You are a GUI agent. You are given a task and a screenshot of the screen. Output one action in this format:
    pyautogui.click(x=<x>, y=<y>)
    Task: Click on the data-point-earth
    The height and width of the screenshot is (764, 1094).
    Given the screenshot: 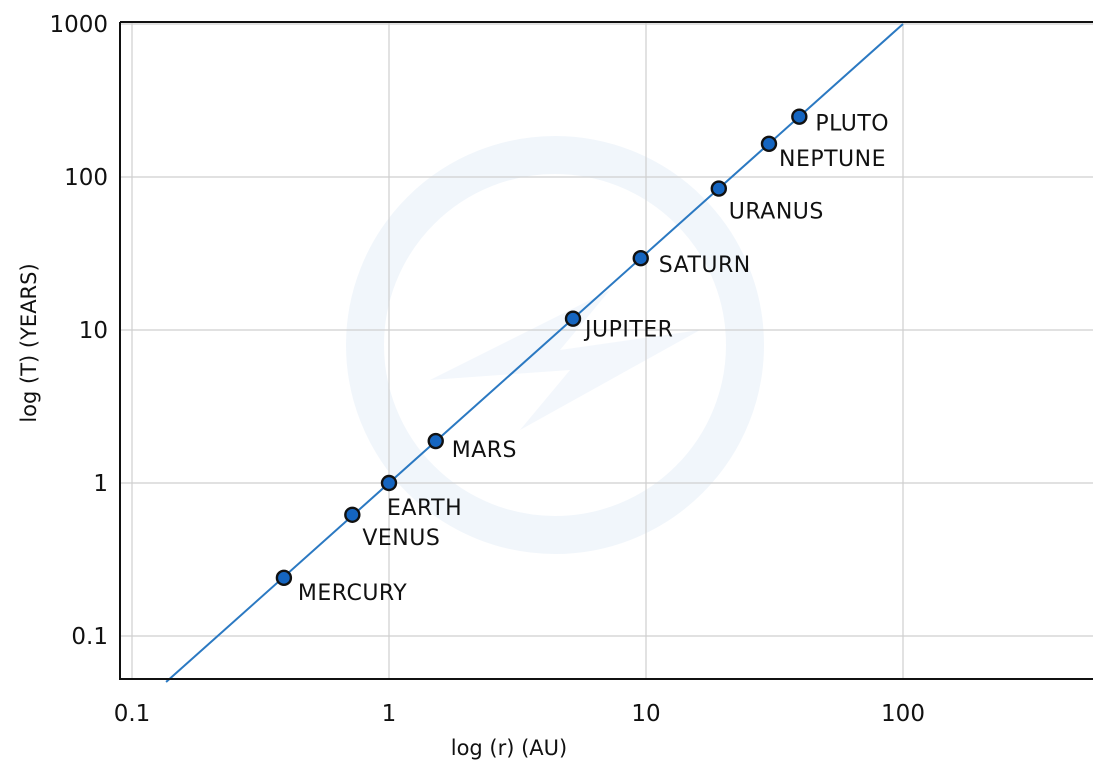 What is the action you would take?
    pyautogui.click(x=389, y=483)
    